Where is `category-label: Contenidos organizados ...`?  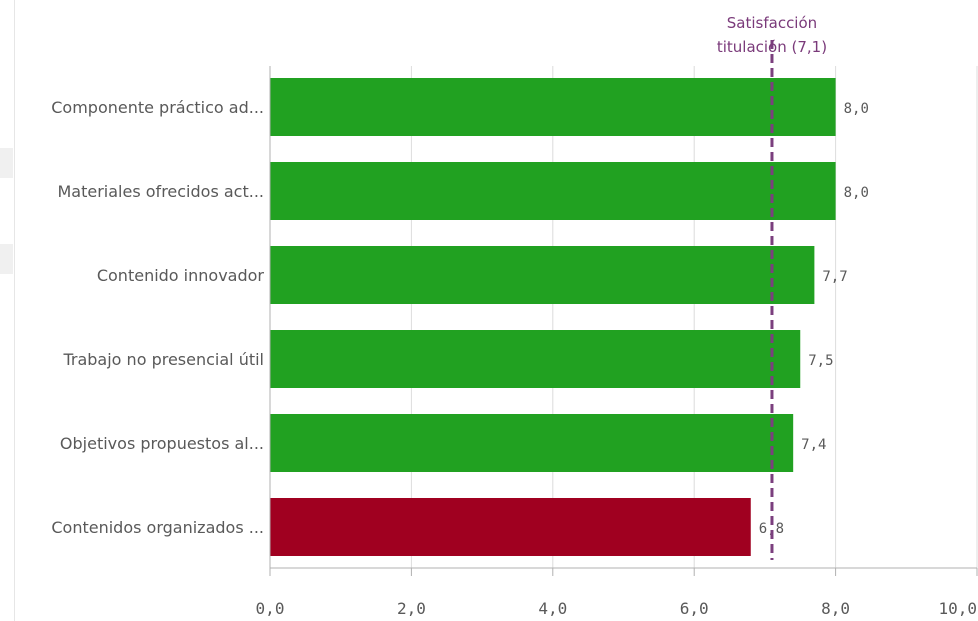 category-label: Contenidos organizados ... is located at coordinates (157, 527).